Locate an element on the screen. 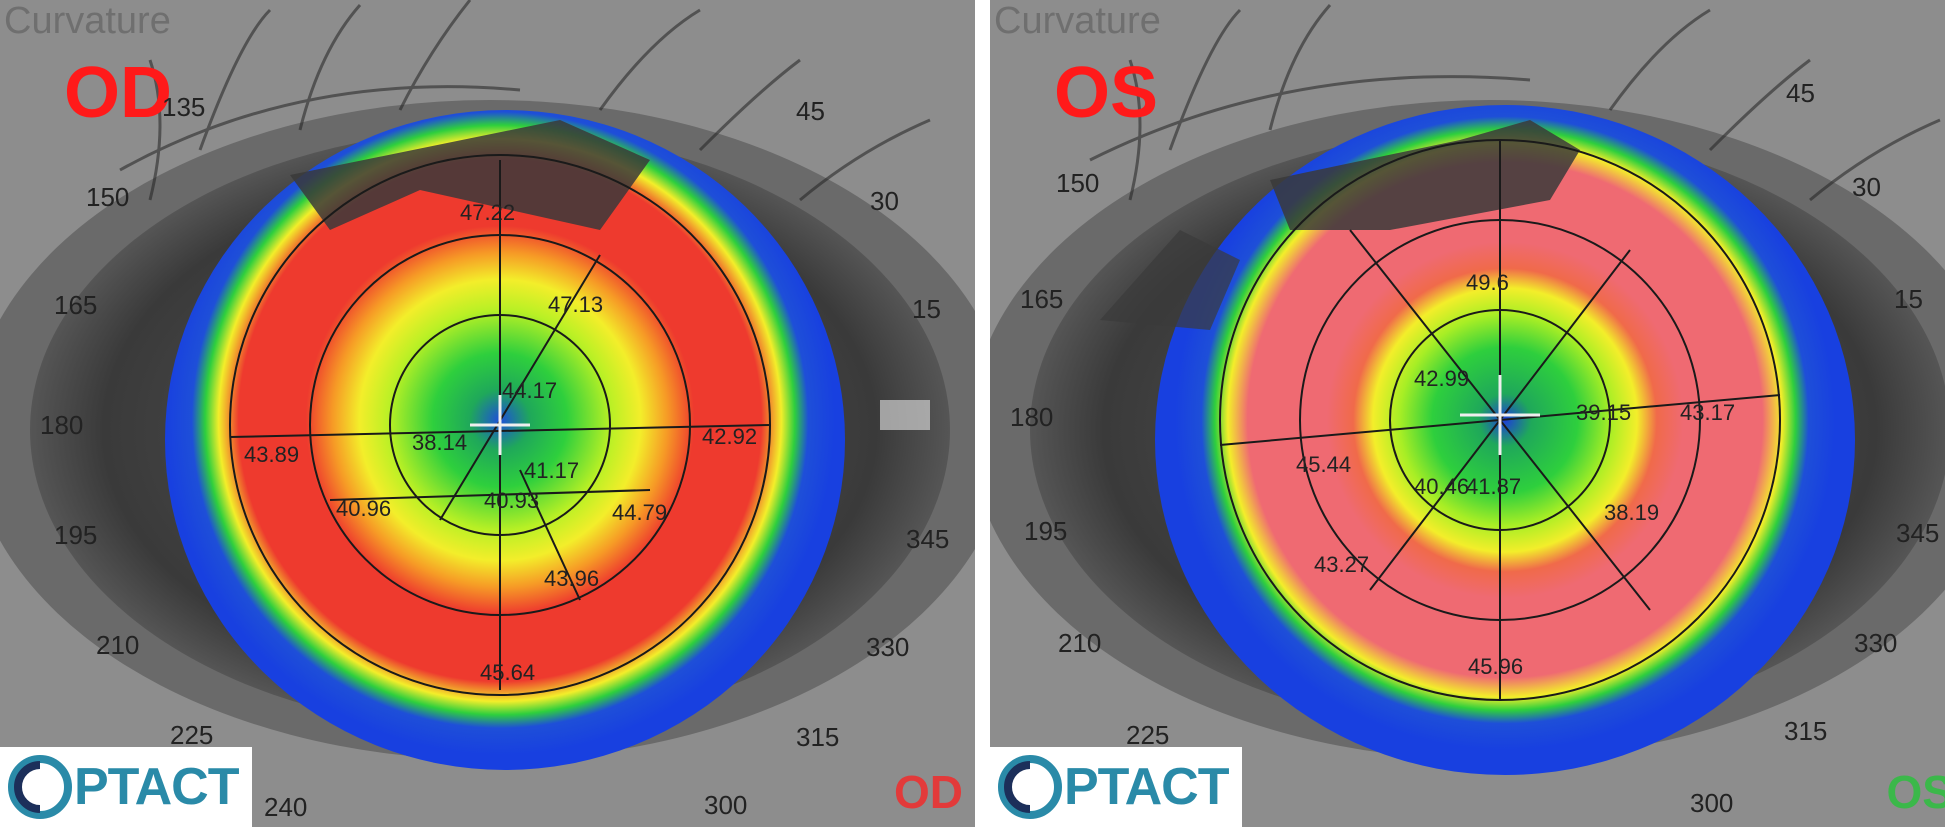  os-reading: 39.15 is located at coordinates (1604, 412).